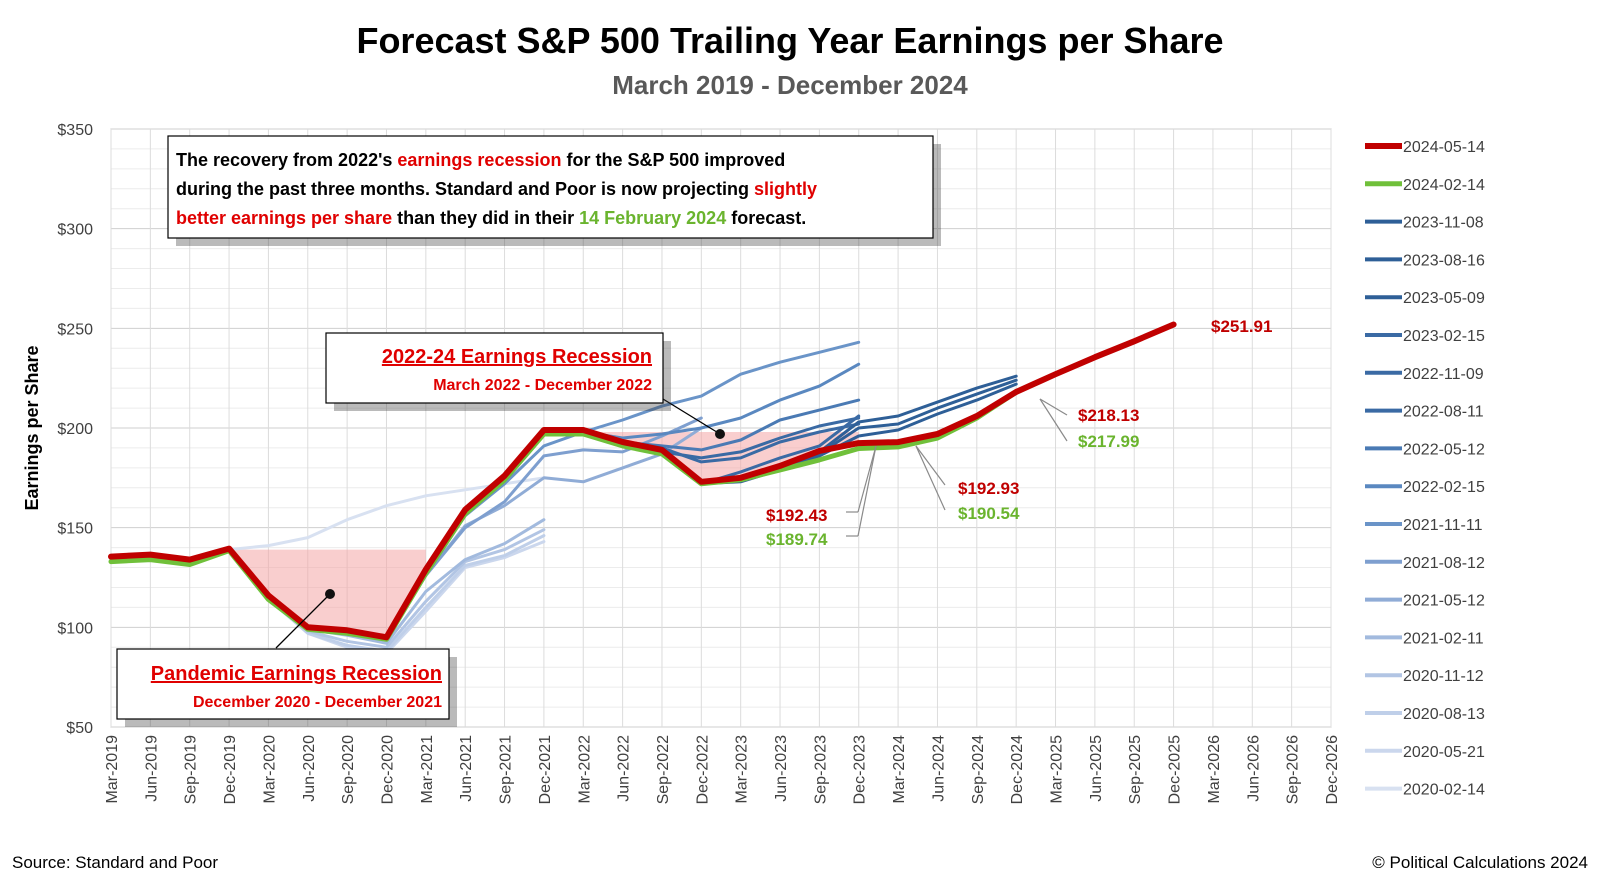 This screenshot has width=1600, height=883. I want to click on x-tick-label: Sep-2021, so click(506, 769).